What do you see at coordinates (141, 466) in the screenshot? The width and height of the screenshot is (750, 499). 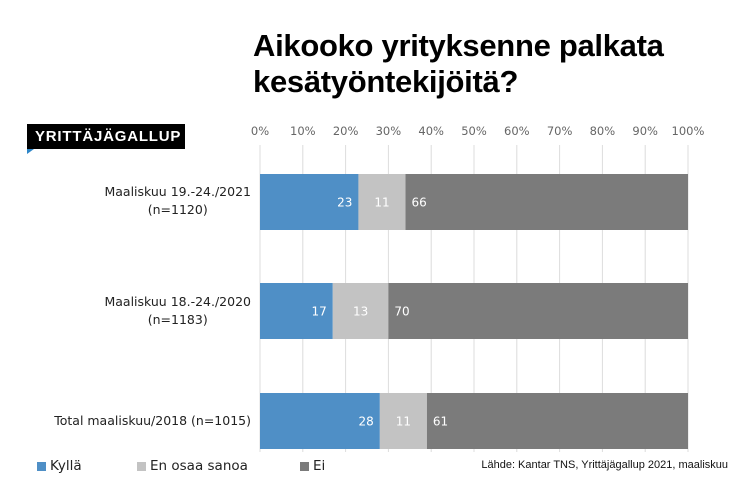 I see `legend-swatch-en-osaa-sanoa` at bounding box center [141, 466].